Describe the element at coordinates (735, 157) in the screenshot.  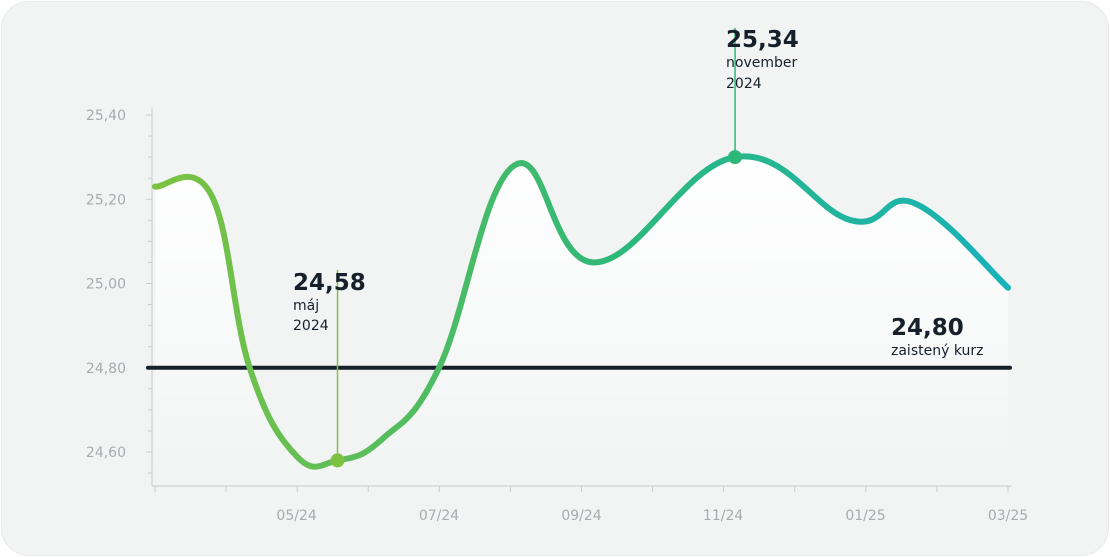
I see `max-point` at that location.